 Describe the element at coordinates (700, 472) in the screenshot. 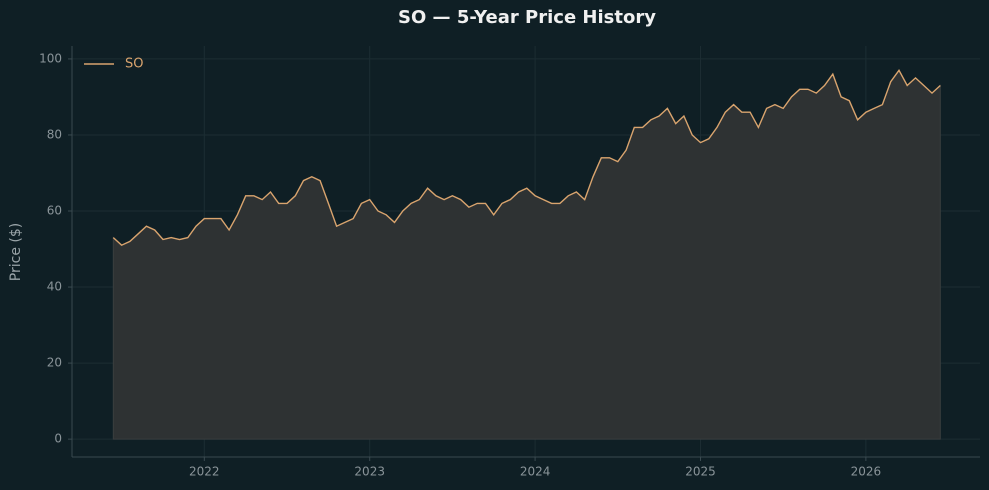

I see `x-tick-label: 2025` at that location.